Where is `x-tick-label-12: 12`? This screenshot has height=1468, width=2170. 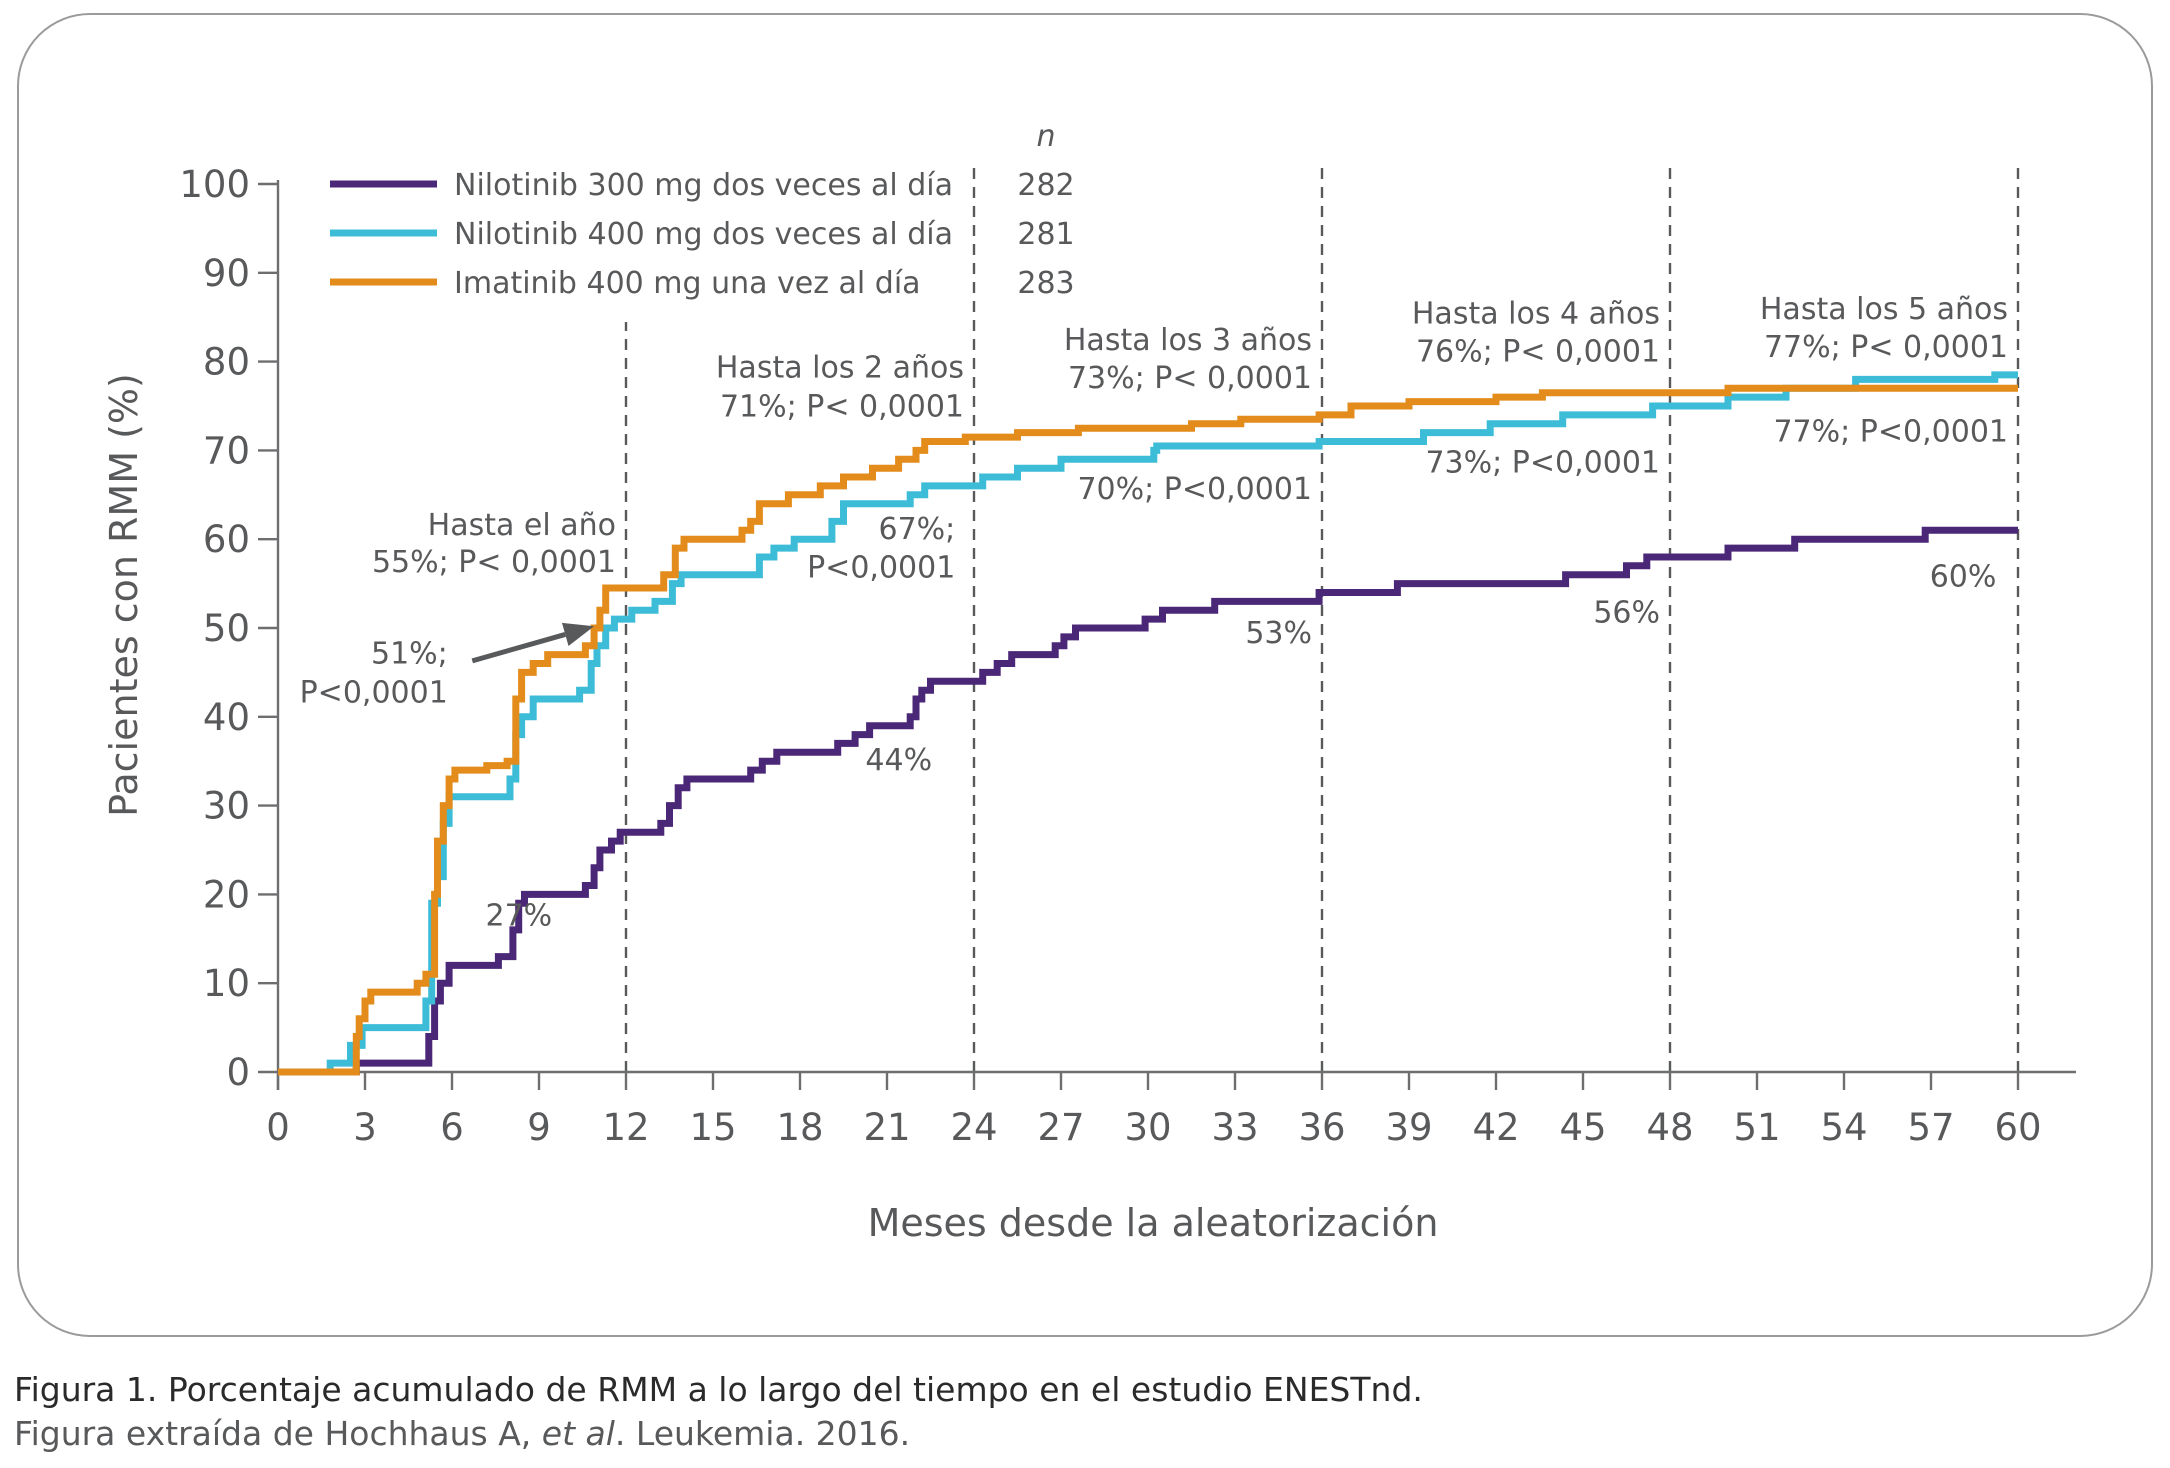
x-tick-label-12: 12 is located at coordinates (625, 1127).